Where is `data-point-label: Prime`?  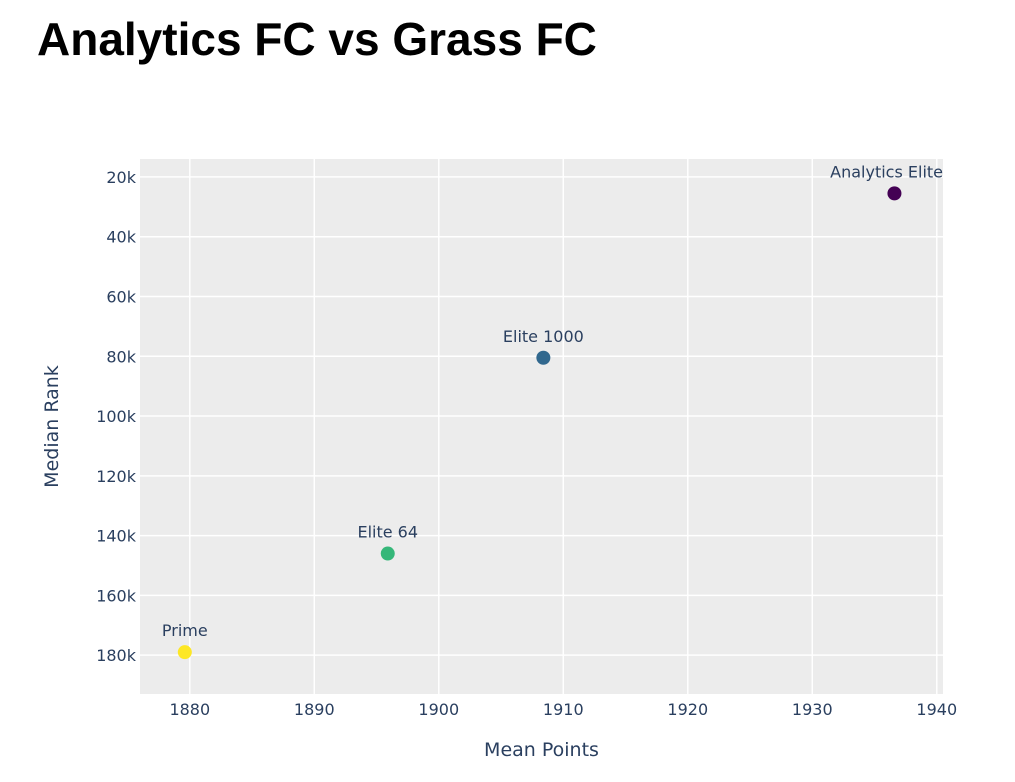
data-point-label: Prime is located at coordinates (185, 630).